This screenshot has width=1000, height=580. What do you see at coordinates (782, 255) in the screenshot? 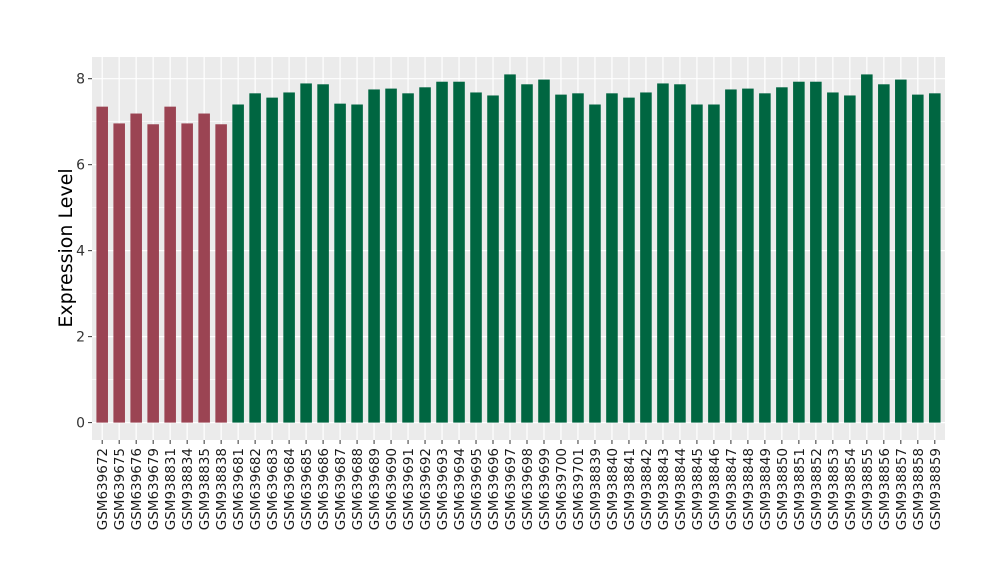
I see `bar-GSM938850` at bounding box center [782, 255].